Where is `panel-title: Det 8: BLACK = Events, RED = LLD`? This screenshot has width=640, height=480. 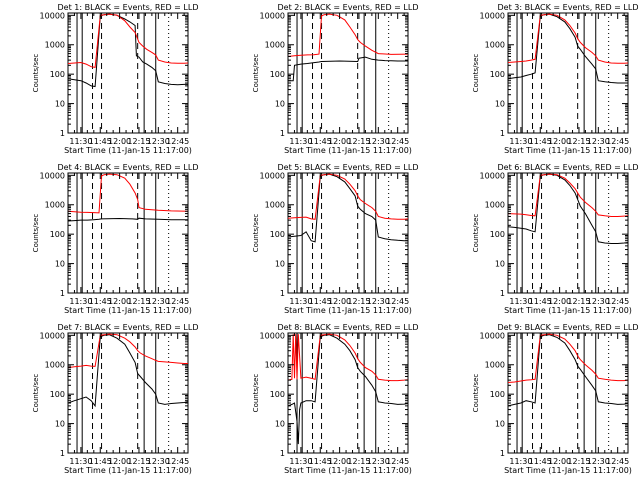 panel-title: Det 8: BLACK = Events, RED = LLD is located at coordinates (348, 327).